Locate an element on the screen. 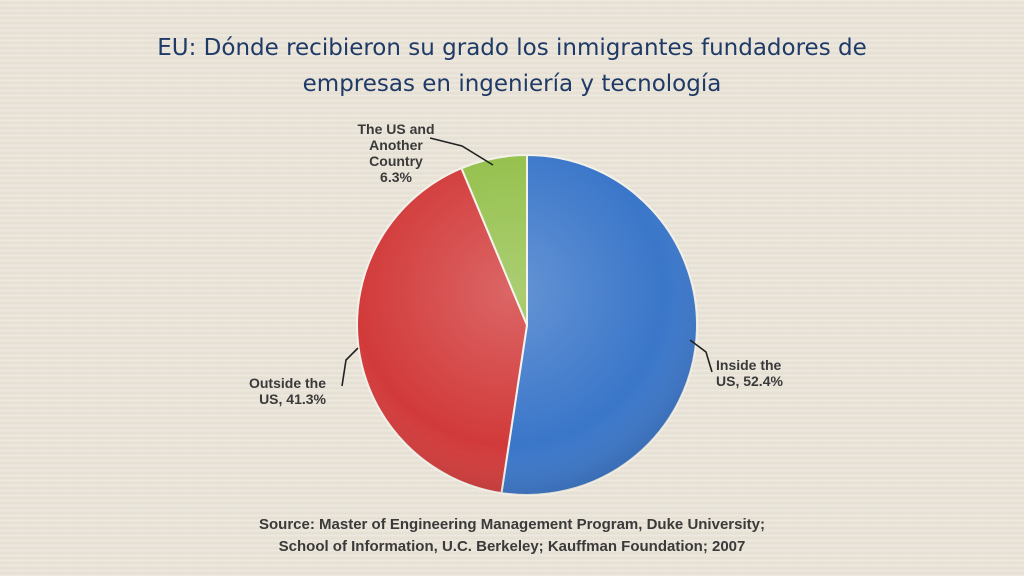 The width and height of the screenshot is (1024, 576). slice-label-line: US, 52.4% is located at coordinates (749, 381).